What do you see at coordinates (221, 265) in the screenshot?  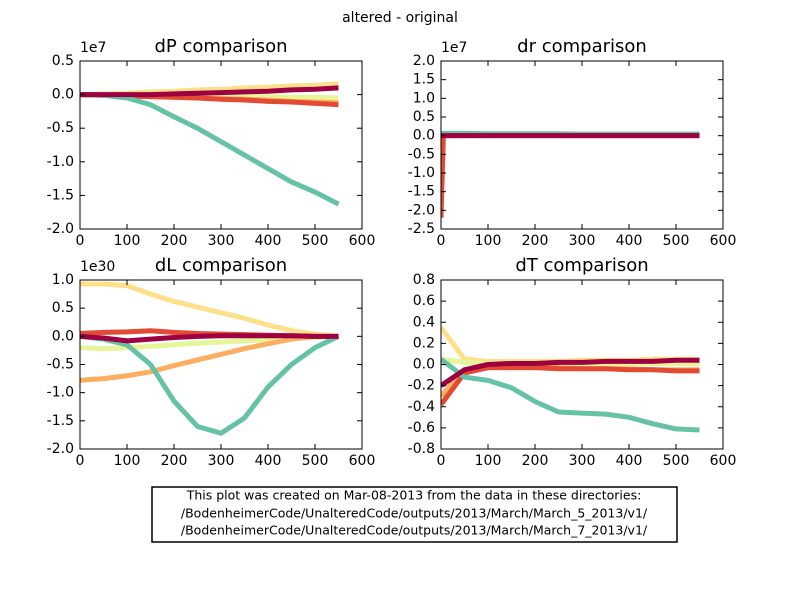 I see `chart-title: dL comparison` at bounding box center [221, 265].